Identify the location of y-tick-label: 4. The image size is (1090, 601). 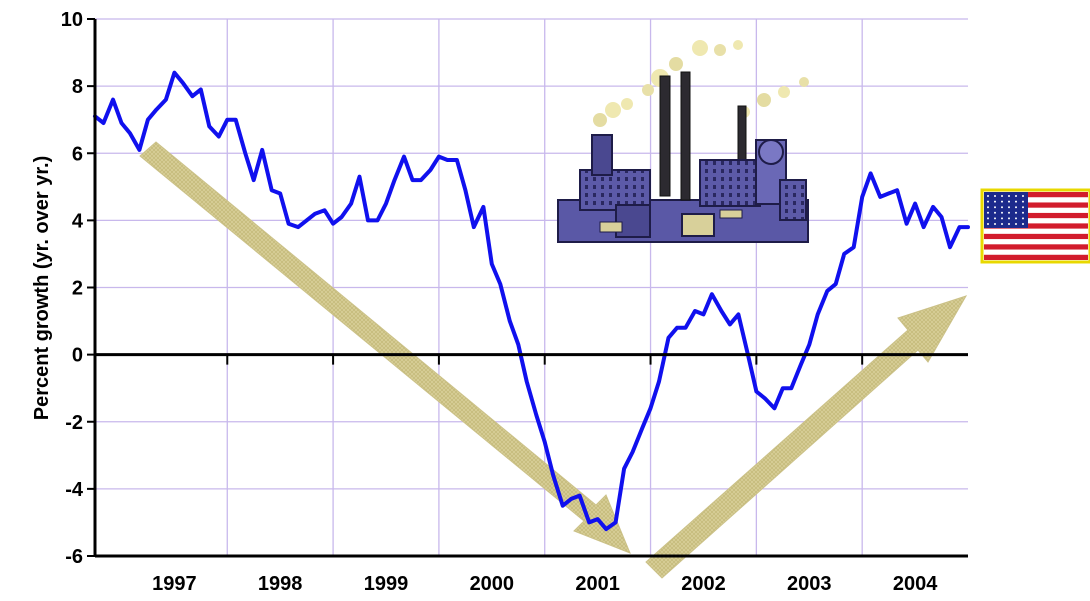
(78, 221).